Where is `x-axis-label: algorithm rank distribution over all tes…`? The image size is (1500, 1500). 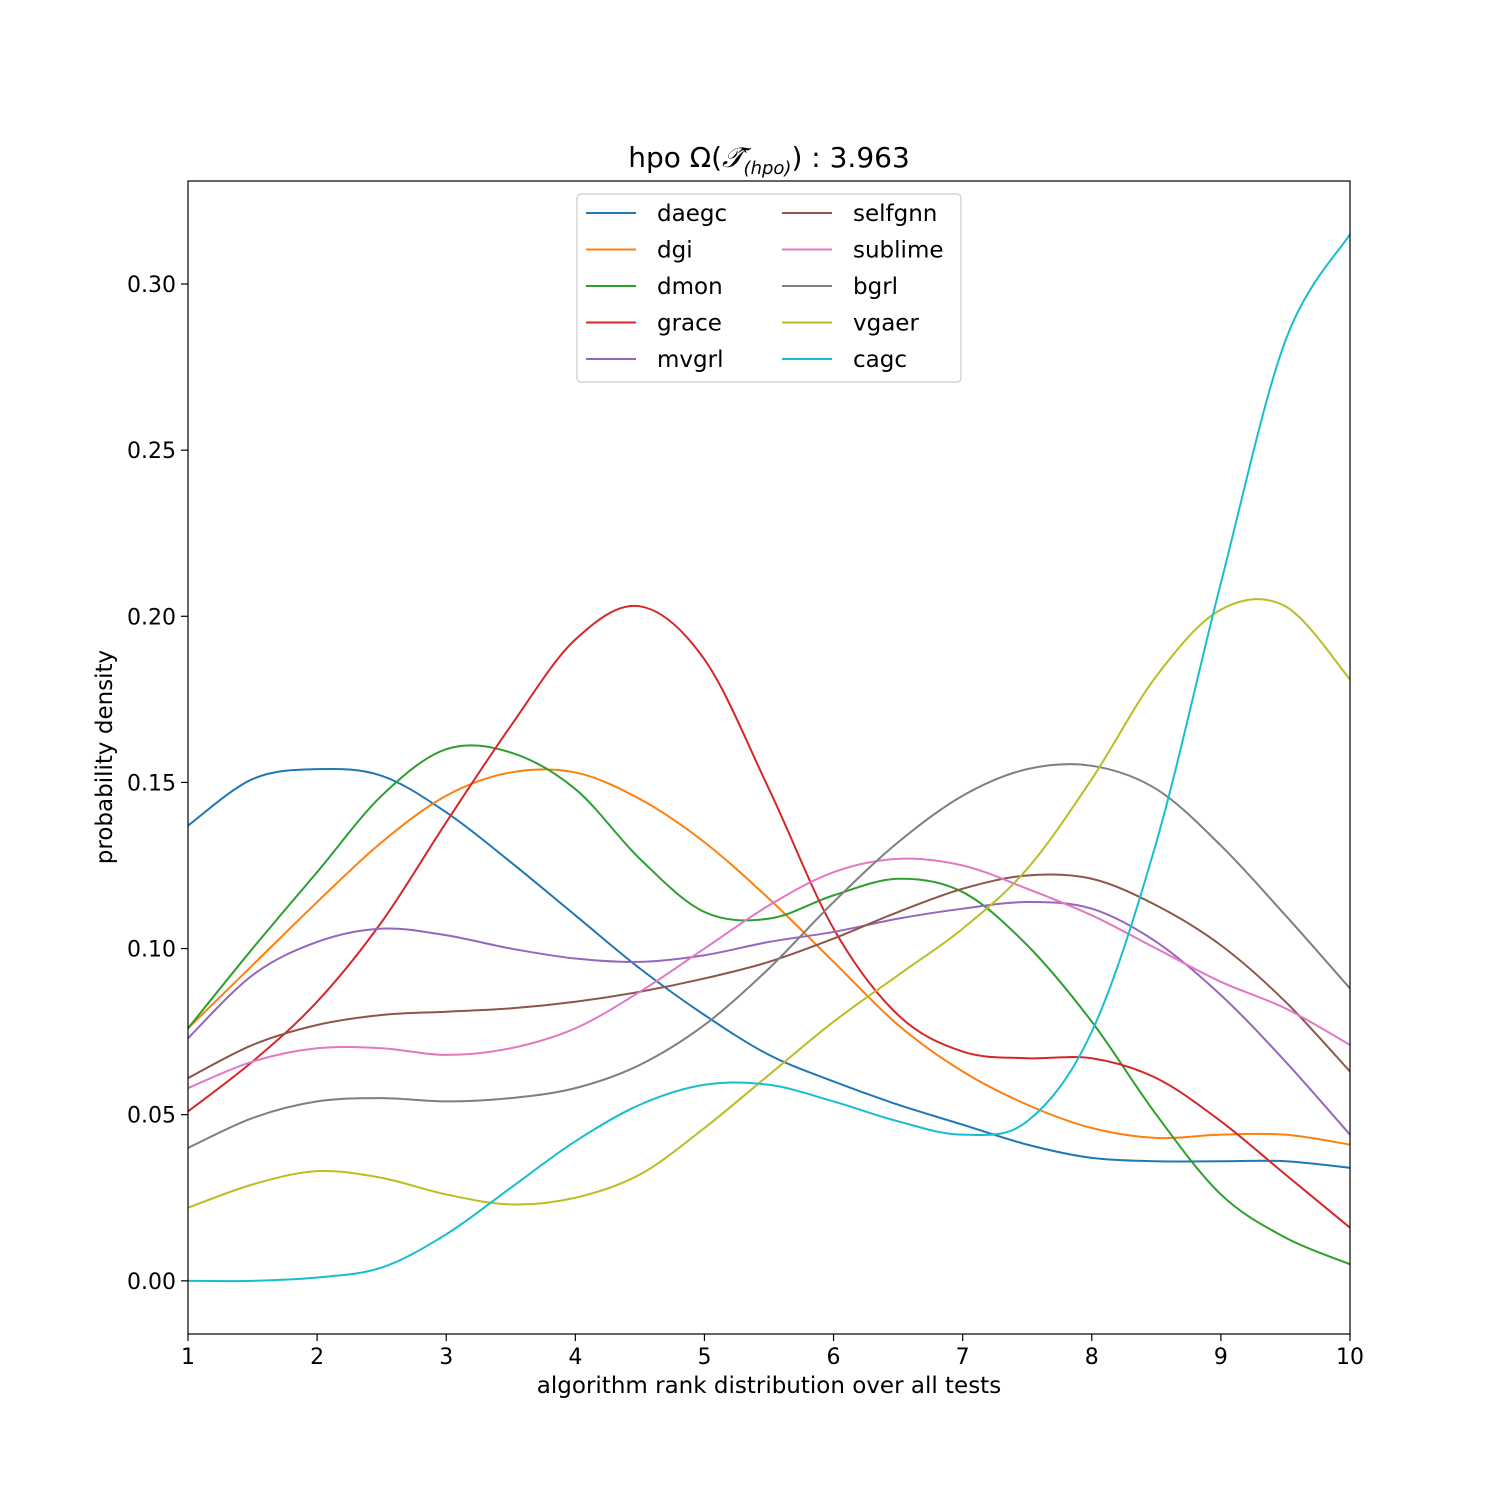
x-axis-label: algorithm rank distribution over all tes… is located at coordinates (769, 1386).